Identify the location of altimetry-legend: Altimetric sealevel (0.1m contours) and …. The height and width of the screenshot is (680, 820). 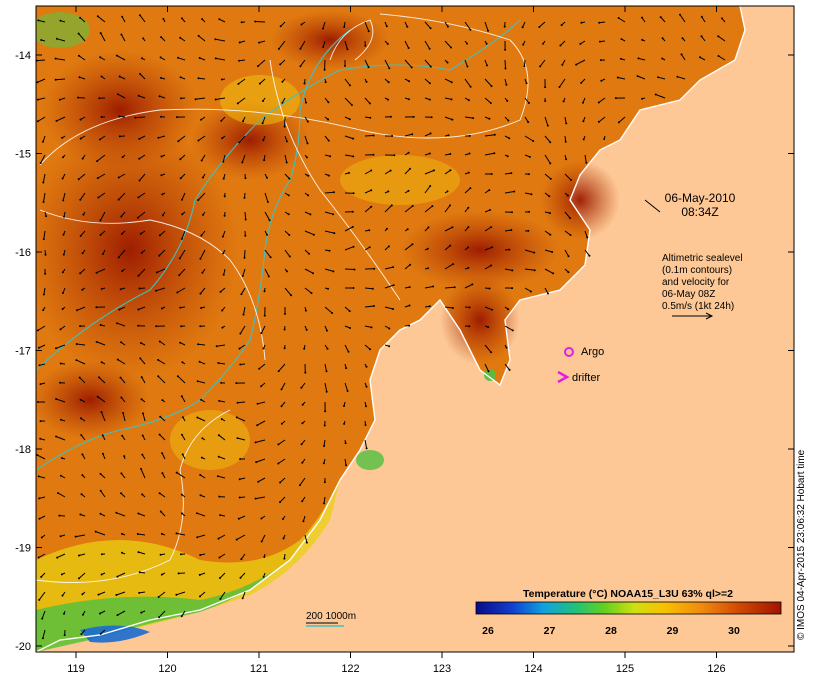
(702, 286).